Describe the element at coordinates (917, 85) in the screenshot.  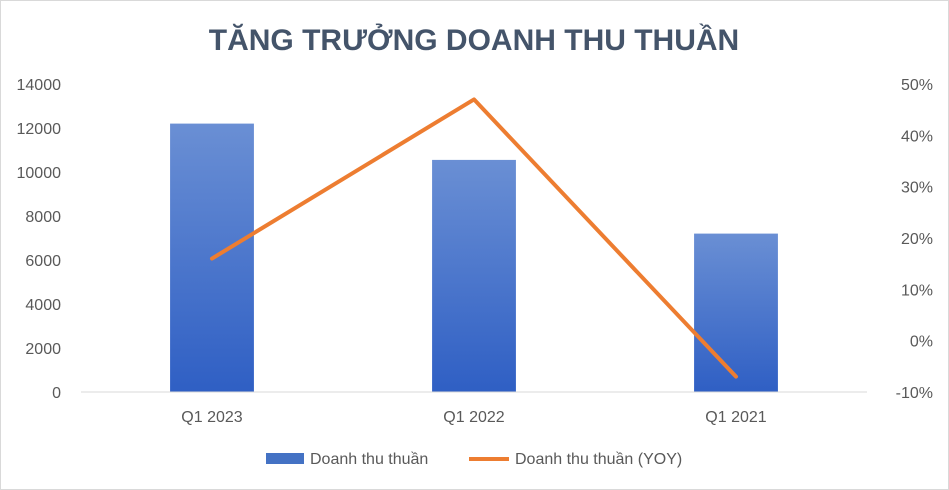
I see `right-tick-label: 50%` at that location.